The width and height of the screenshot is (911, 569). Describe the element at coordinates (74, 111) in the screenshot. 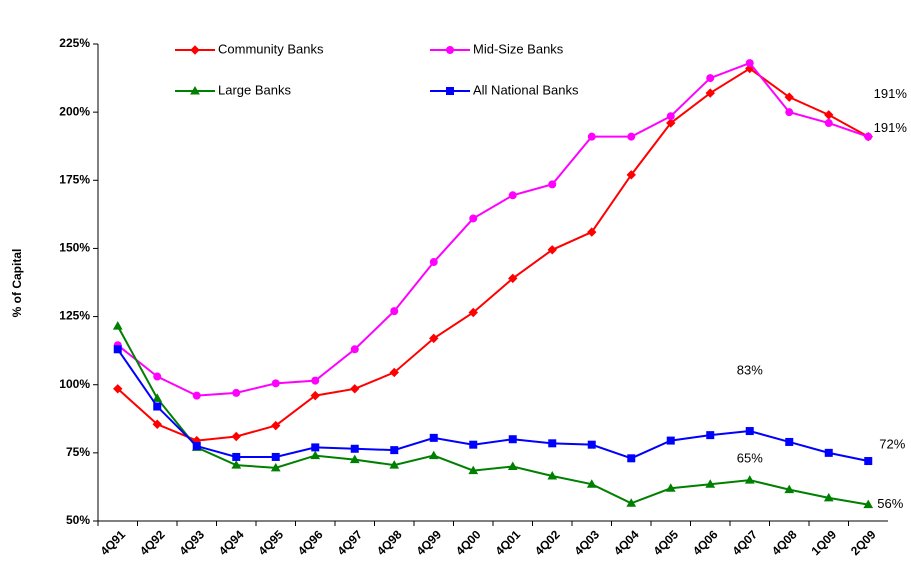

I see `y-tick-label: 200%` at that location.